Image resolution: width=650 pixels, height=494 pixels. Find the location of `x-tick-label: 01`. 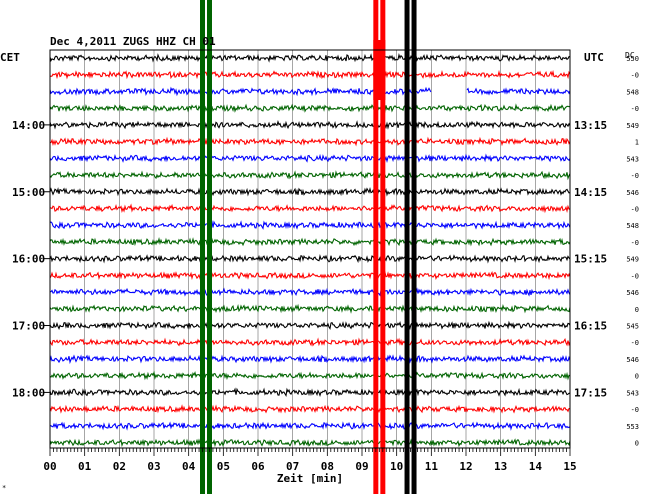

x-tick-label: 01 is located at coordinates (85, 466).